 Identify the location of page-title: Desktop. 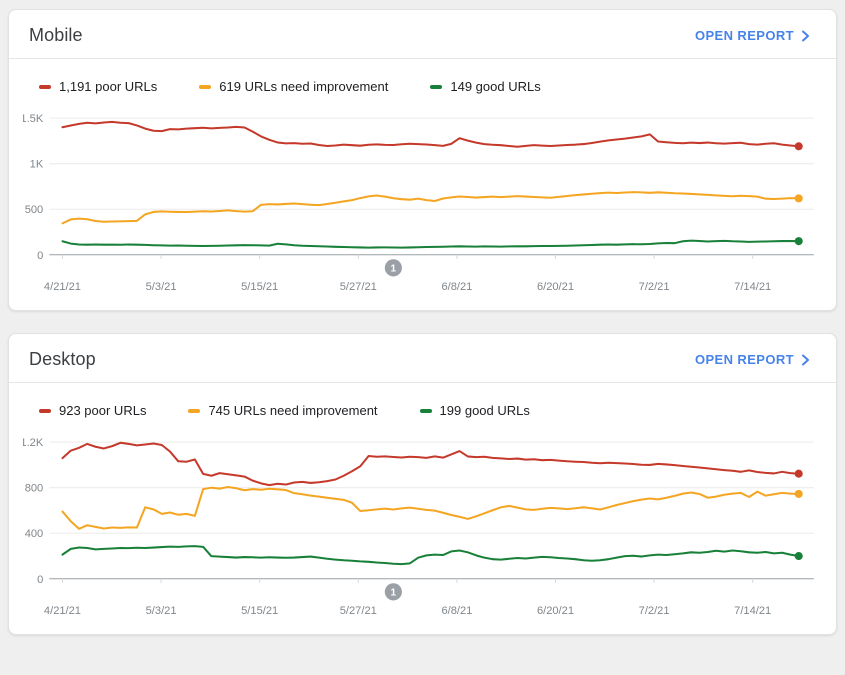
(62, 359).